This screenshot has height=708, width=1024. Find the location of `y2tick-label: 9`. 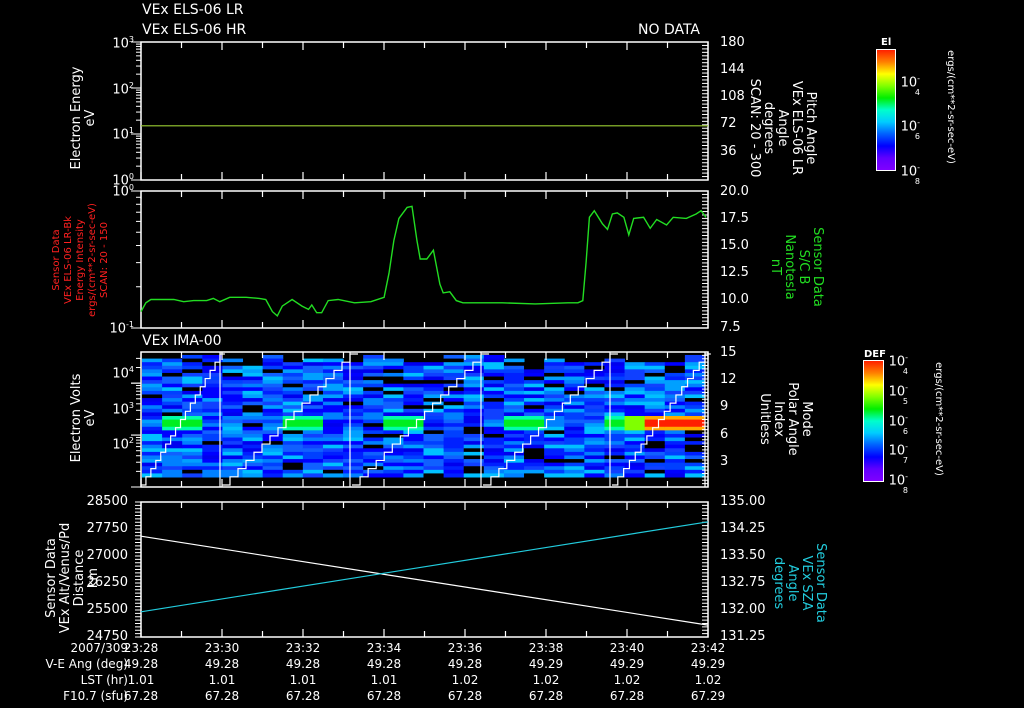

y2tick-label: 9 is located at coordinates (724, 406).